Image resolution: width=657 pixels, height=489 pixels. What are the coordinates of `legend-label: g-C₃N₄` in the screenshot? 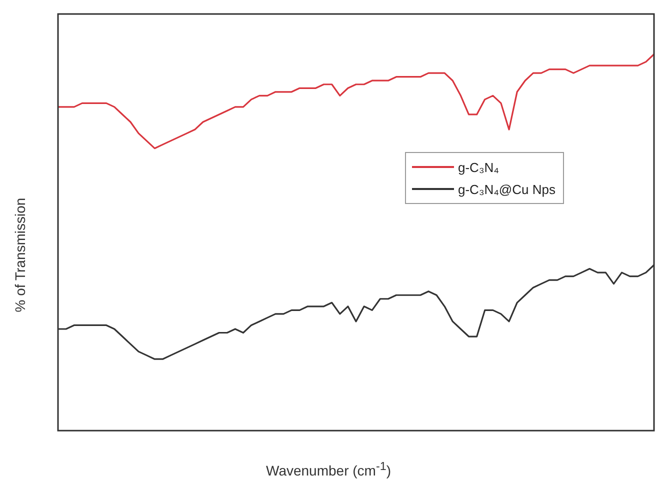 It's located at (478, 167).